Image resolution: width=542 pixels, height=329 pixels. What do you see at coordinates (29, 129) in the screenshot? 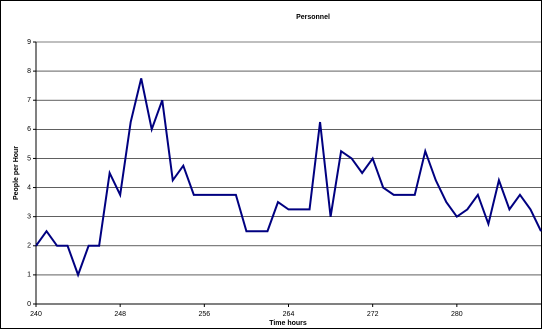
I see `y-tick-label: 6` at bounding box center [29, 129].